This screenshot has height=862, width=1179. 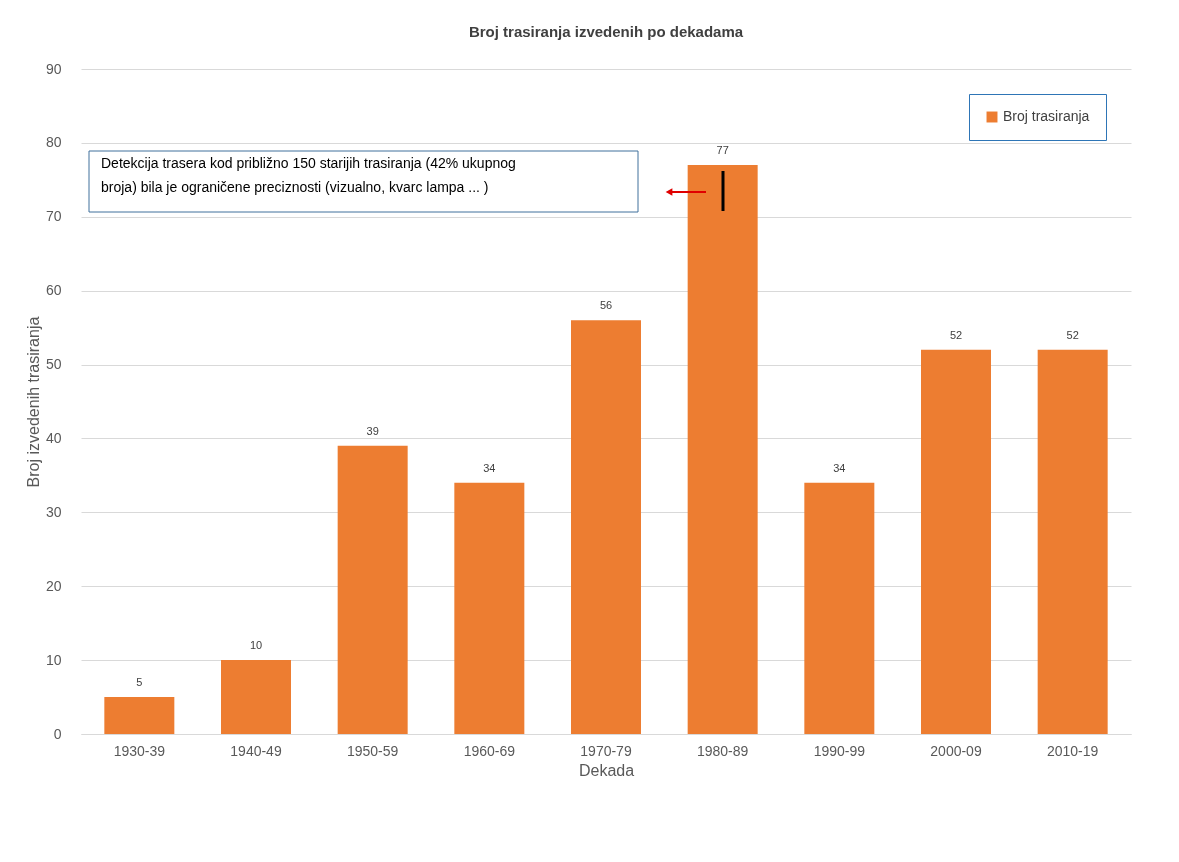 I want to click on y-tick-label: 80, so click(x=53, y=142).